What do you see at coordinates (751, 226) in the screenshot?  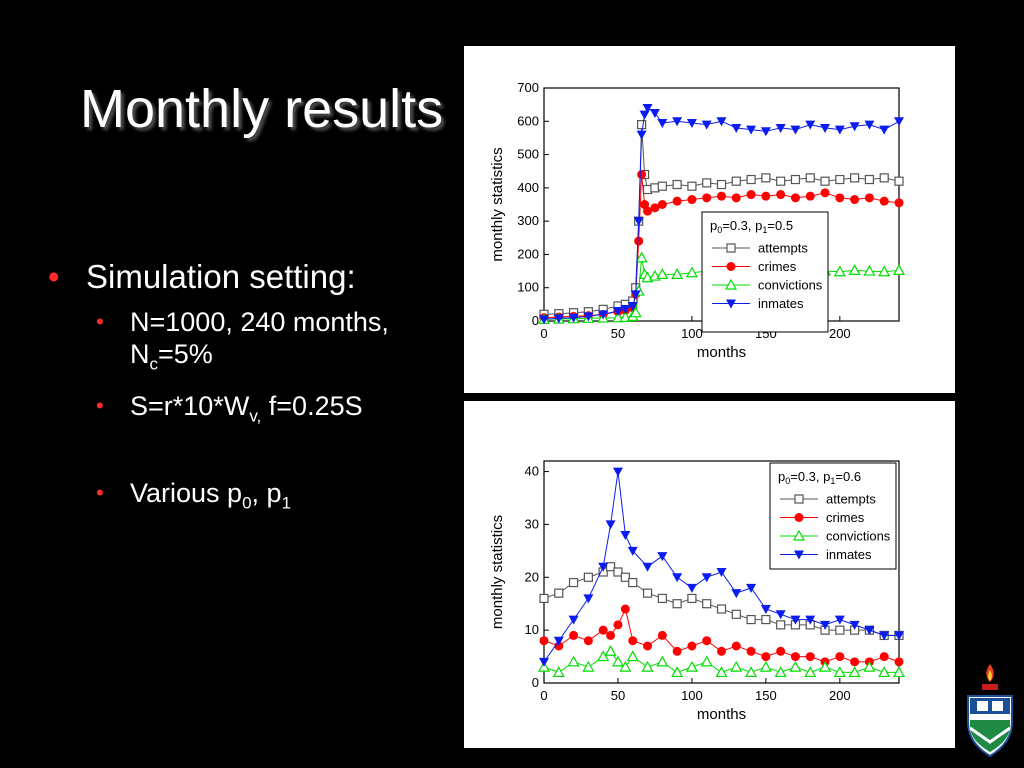 I see `legend-title: p0=0.3, p1=0.5` at bounding box center [751, 226].